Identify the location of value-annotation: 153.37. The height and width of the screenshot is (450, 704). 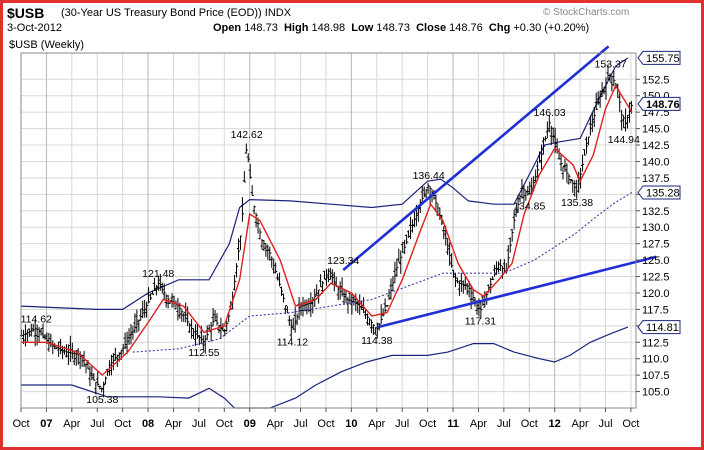
(611, 65).